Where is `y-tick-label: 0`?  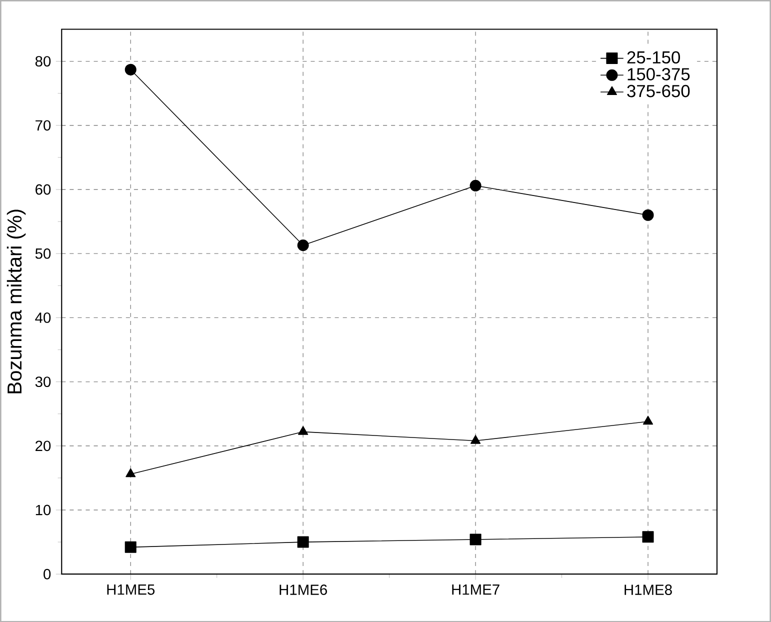 y-tick-label: 0 is located at coordinates (47, 574).